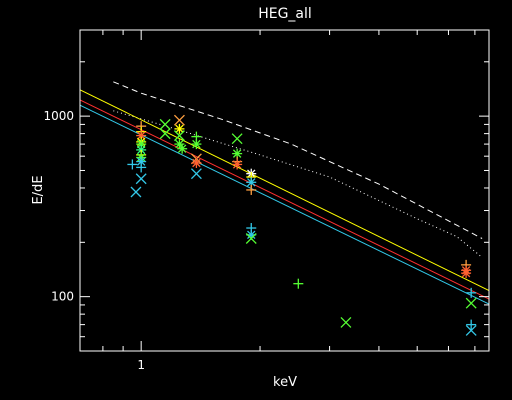 The image size is (512, 400). I want to click on y-axis-label: E/dE, so click(38, 189).